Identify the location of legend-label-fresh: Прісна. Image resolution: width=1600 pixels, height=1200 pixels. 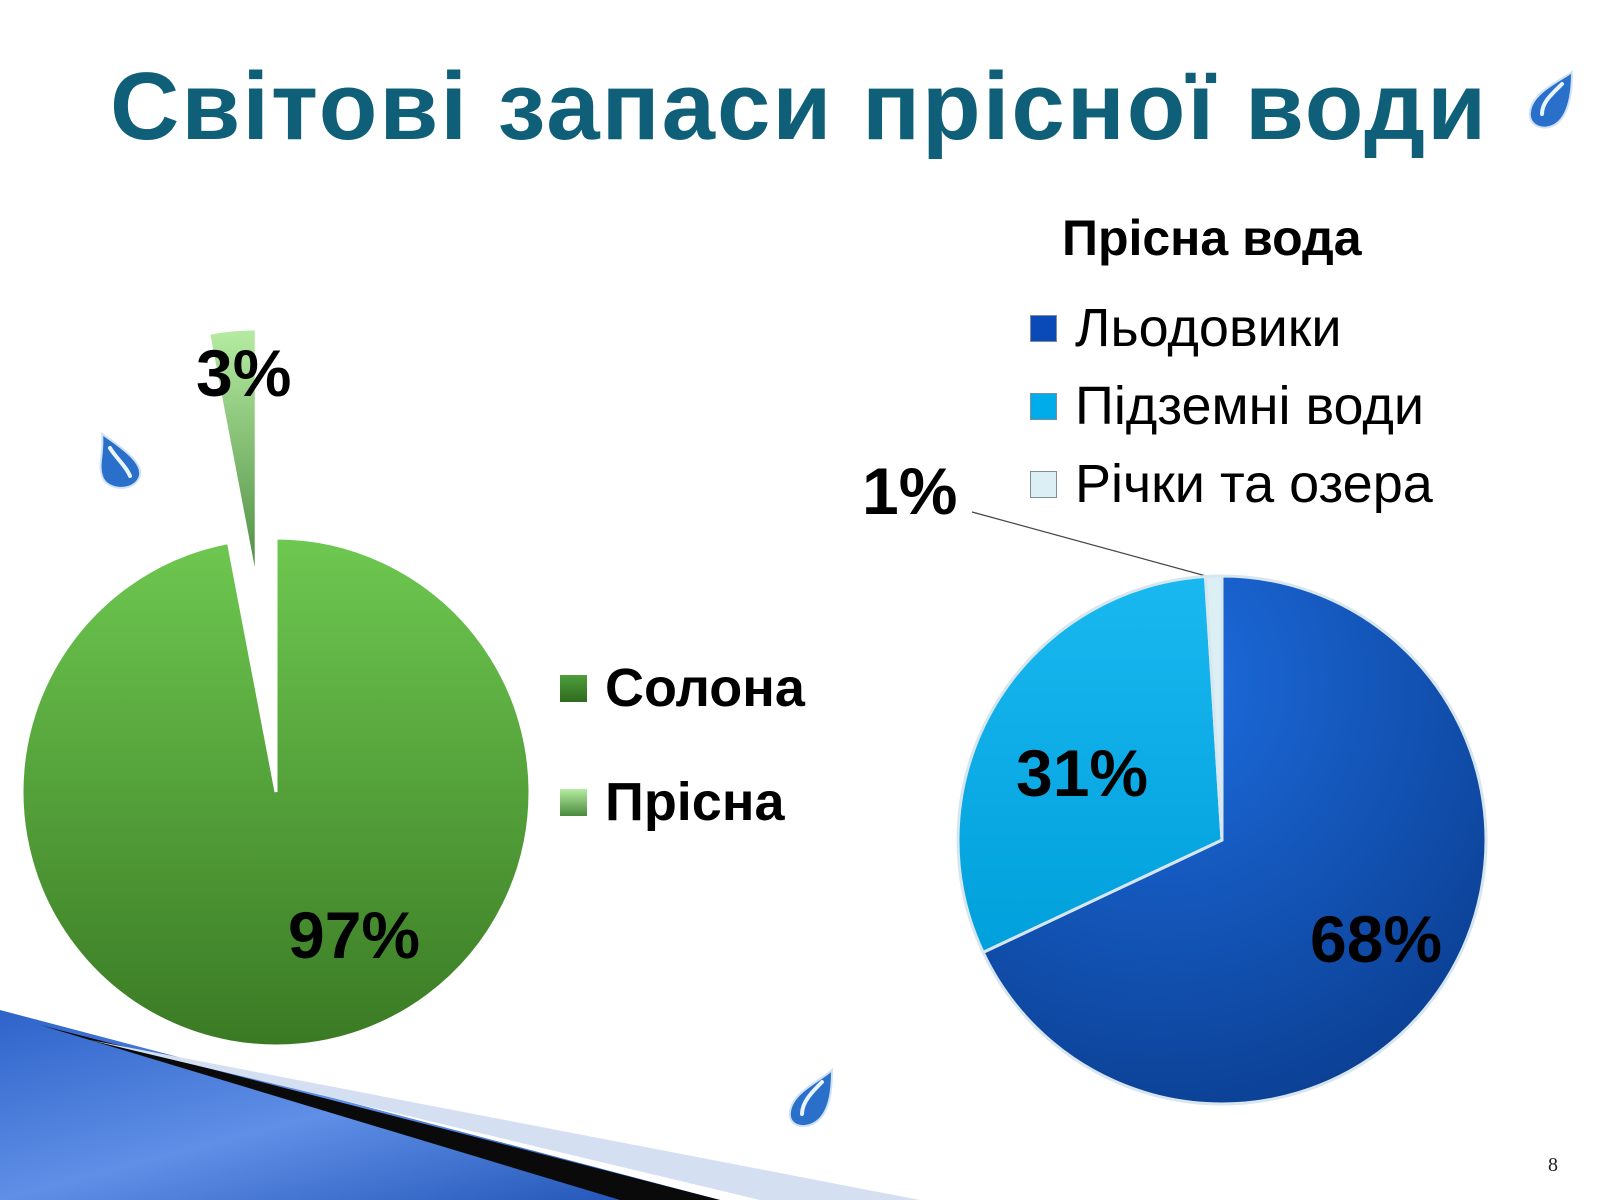
(695, 802).